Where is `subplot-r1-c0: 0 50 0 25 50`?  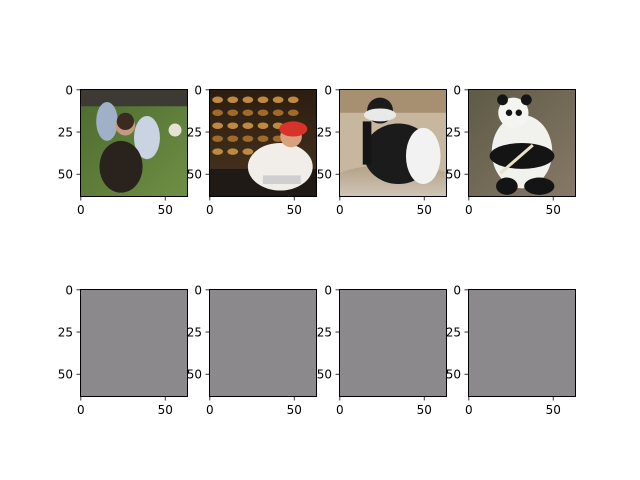
subplot-r1-c0: 0 50 0 25 50 is located at coordinates (123, 350).